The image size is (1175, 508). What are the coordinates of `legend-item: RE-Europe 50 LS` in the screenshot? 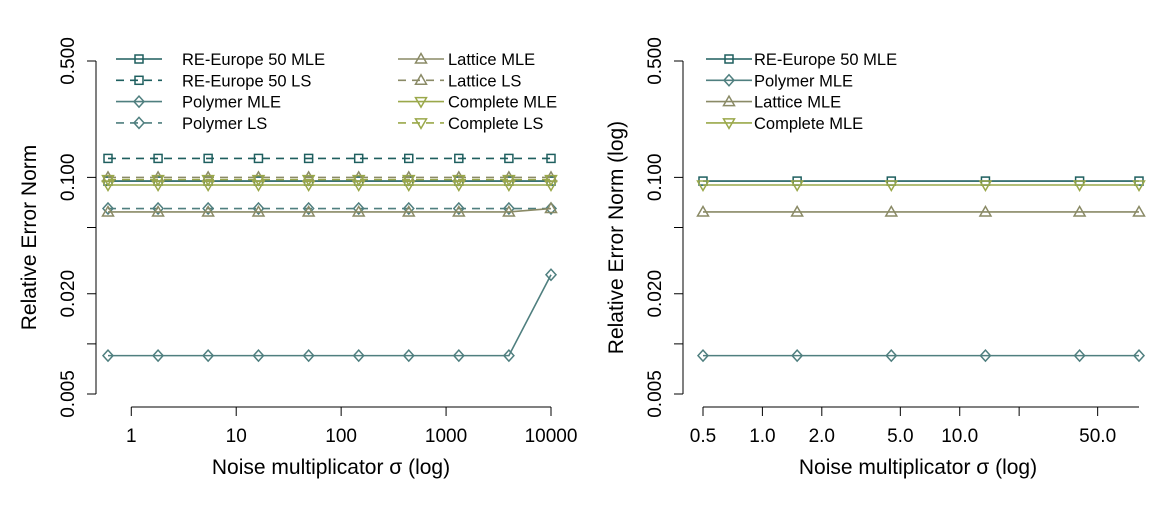 It's located at (213, 81).